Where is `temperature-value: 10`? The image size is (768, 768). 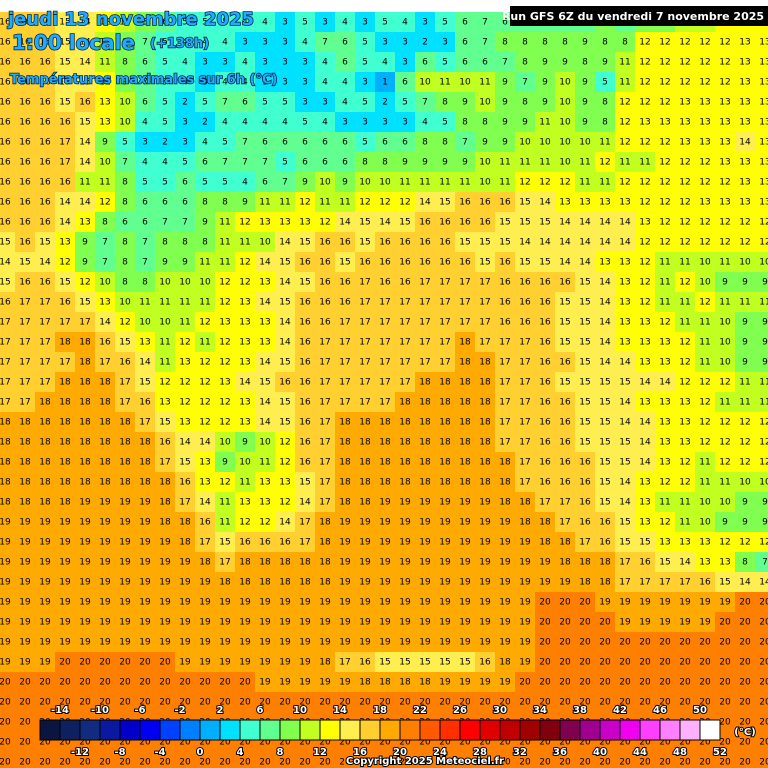 temperature-value: 10 is located at coordinates (125, 103).